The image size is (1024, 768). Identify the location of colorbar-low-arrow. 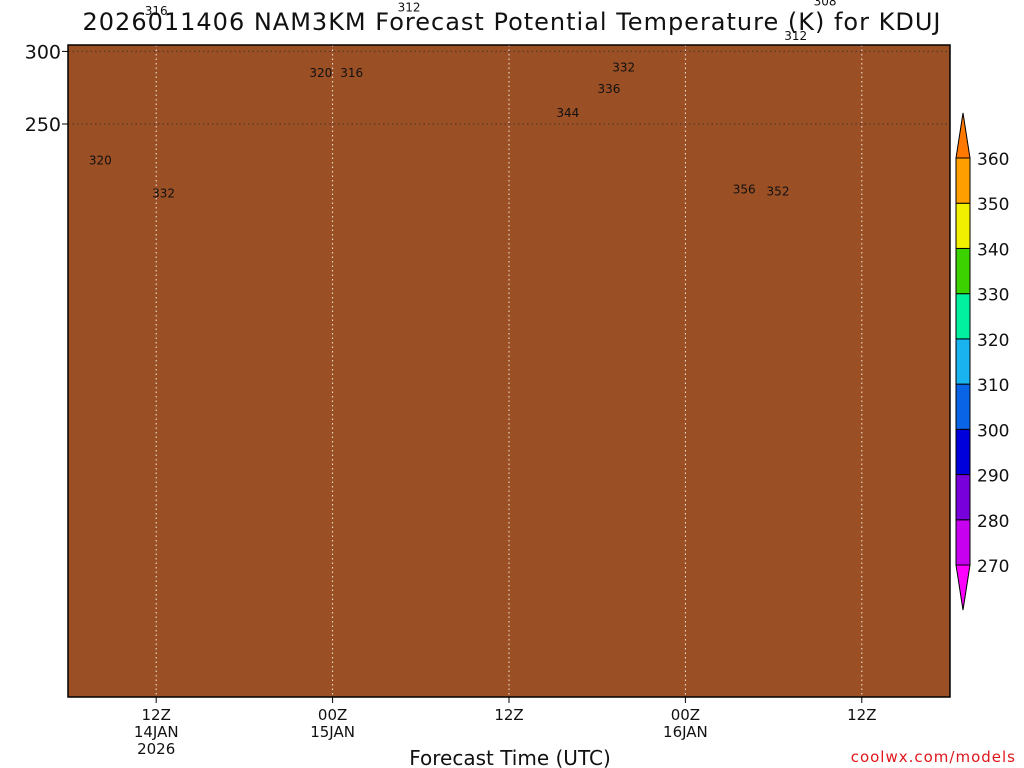
(963, 587).